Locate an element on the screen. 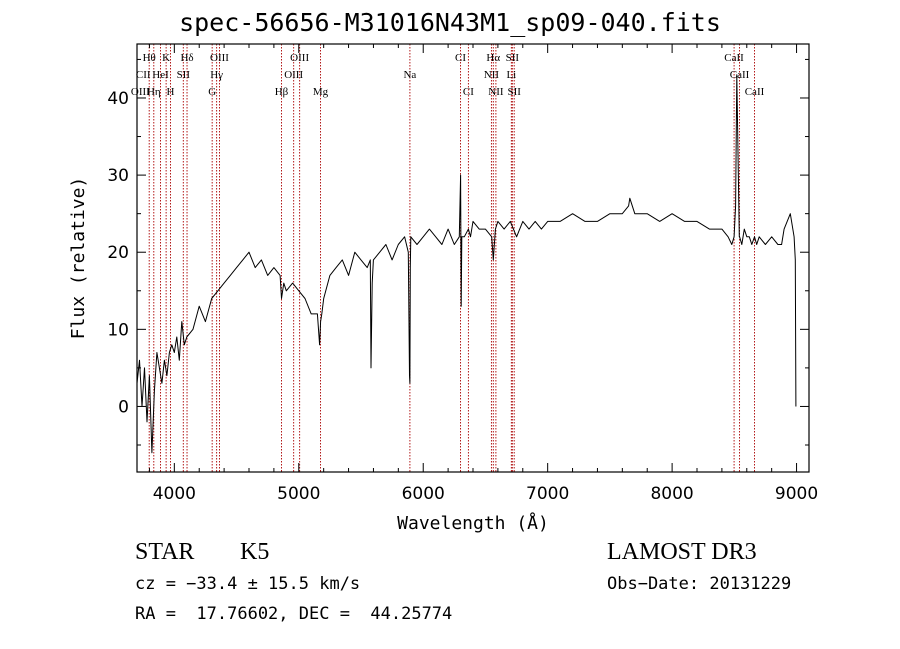  line-label: Hβ is located at coordinates (282, 92).